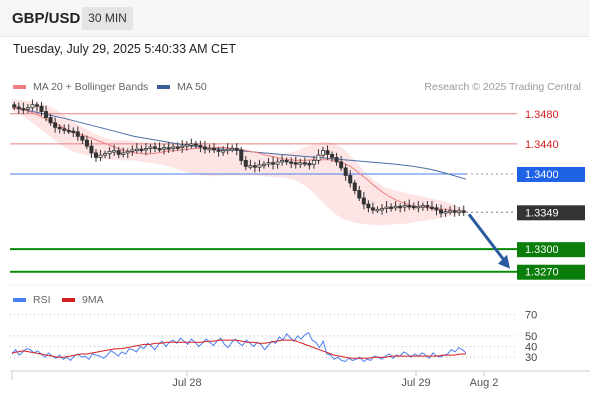 The image size is (590, 400). Describe the element at coordinates (163, 87) in the screenshot. I see `ma50-swatch` at that location.